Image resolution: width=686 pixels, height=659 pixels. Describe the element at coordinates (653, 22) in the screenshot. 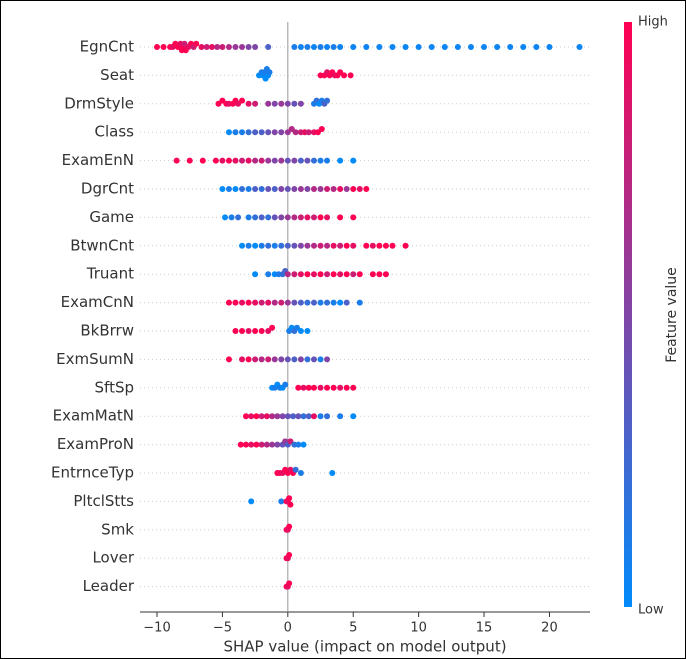

I see `colorbar-high: High` at that location.